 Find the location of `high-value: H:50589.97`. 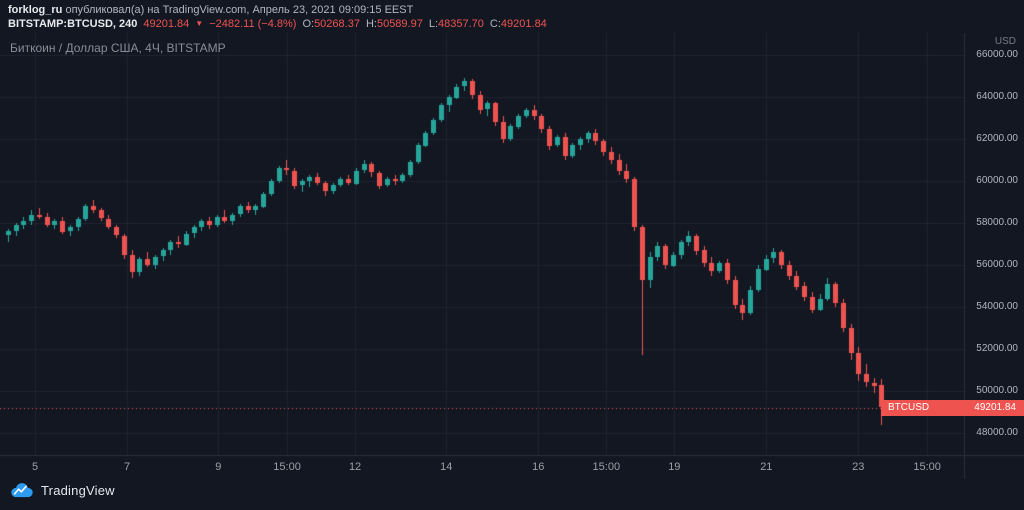

high-value: H:50589.97 is located at coordinates (394, 24).